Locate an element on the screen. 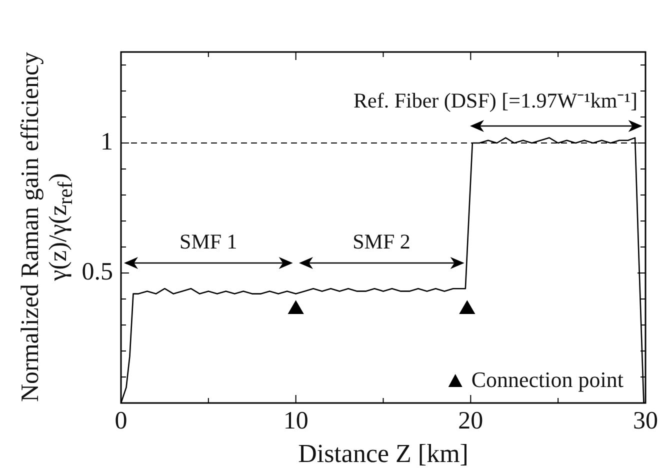 This screenshot has height=473, width=662. y-tick-label: 1 is located at coordinates (106, 142).